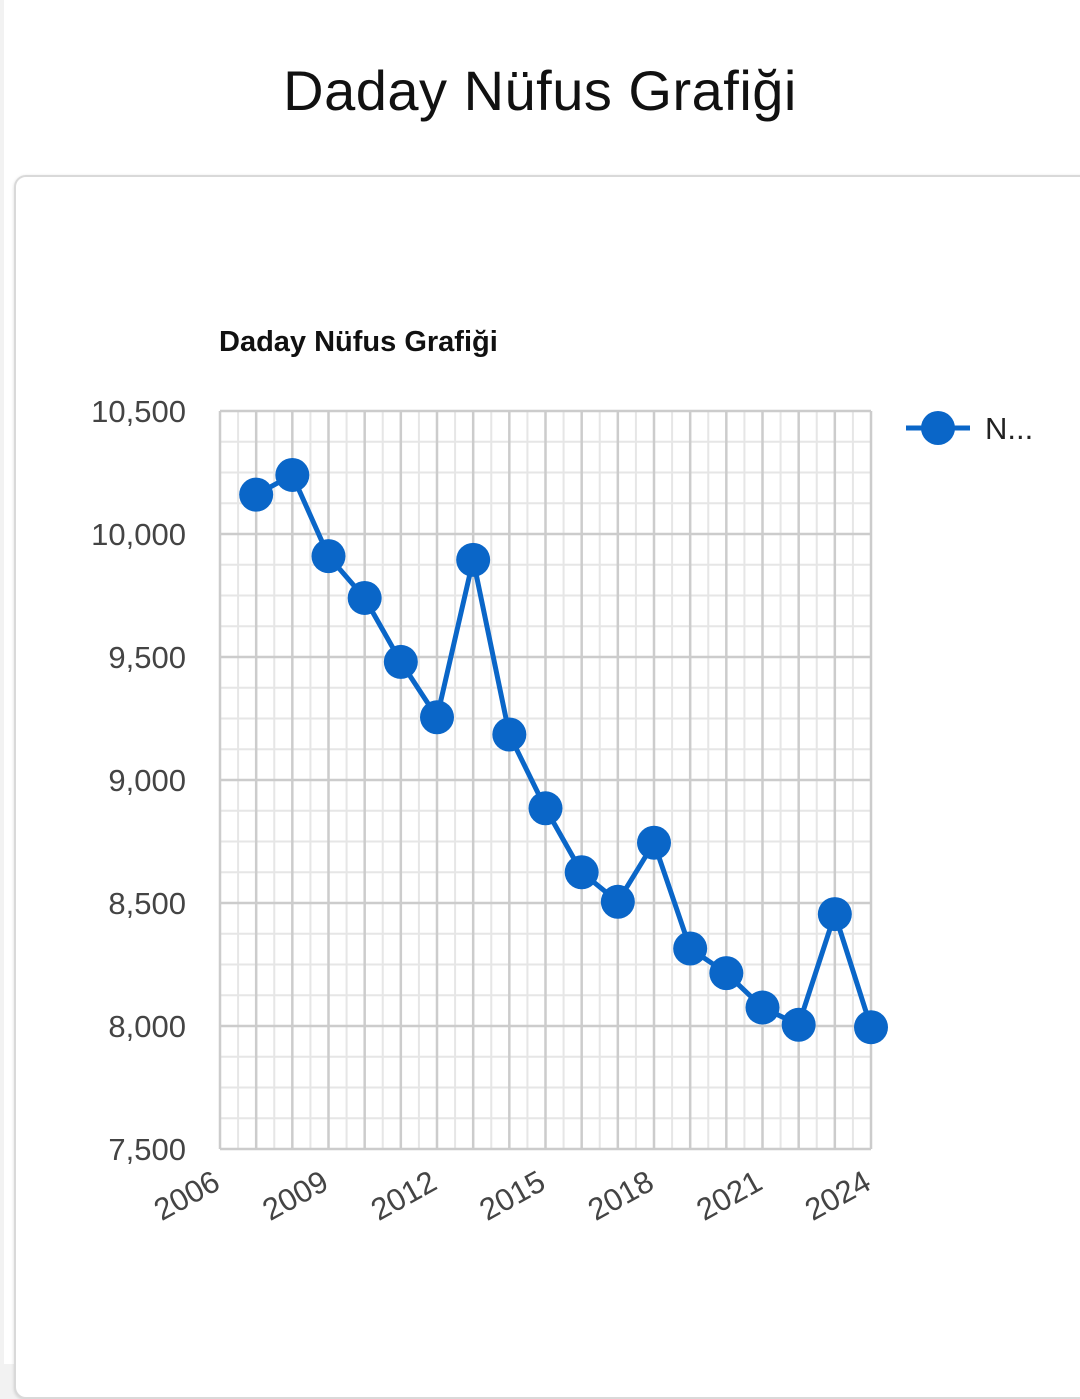  I want to click on page-title: Daday Nüfus Grafiği, so click(540, 90).